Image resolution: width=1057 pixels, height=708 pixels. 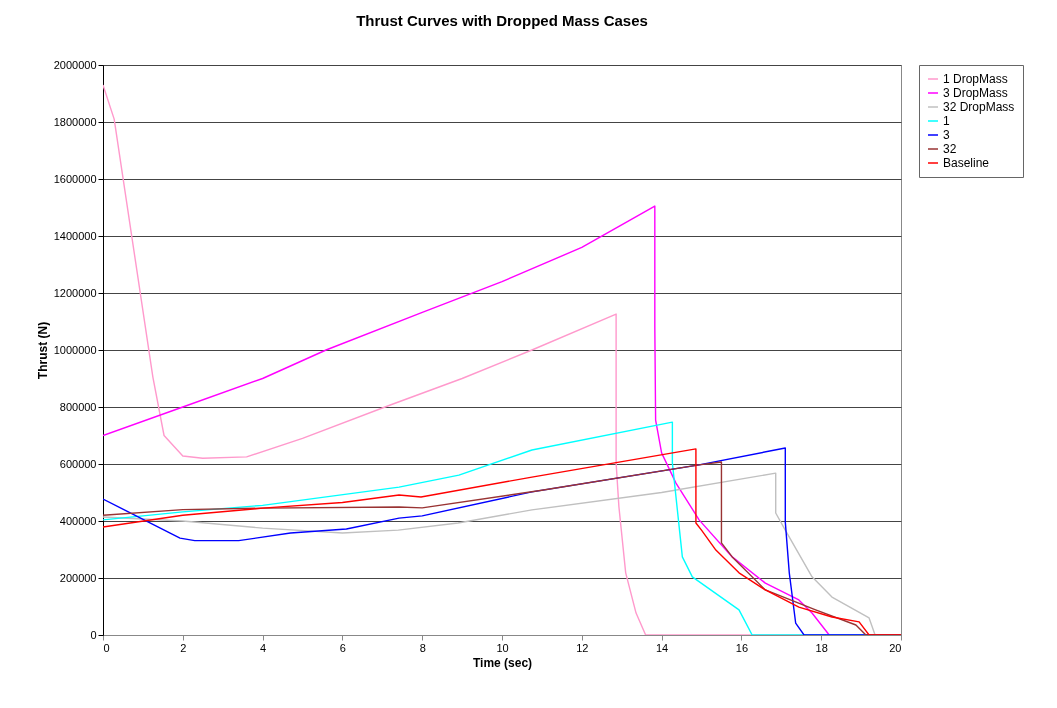 What do you see at coordinates (502, 662) in the screenshot?
I see `x-axis-title: Time (sec)` at bounding box center [502, 662].